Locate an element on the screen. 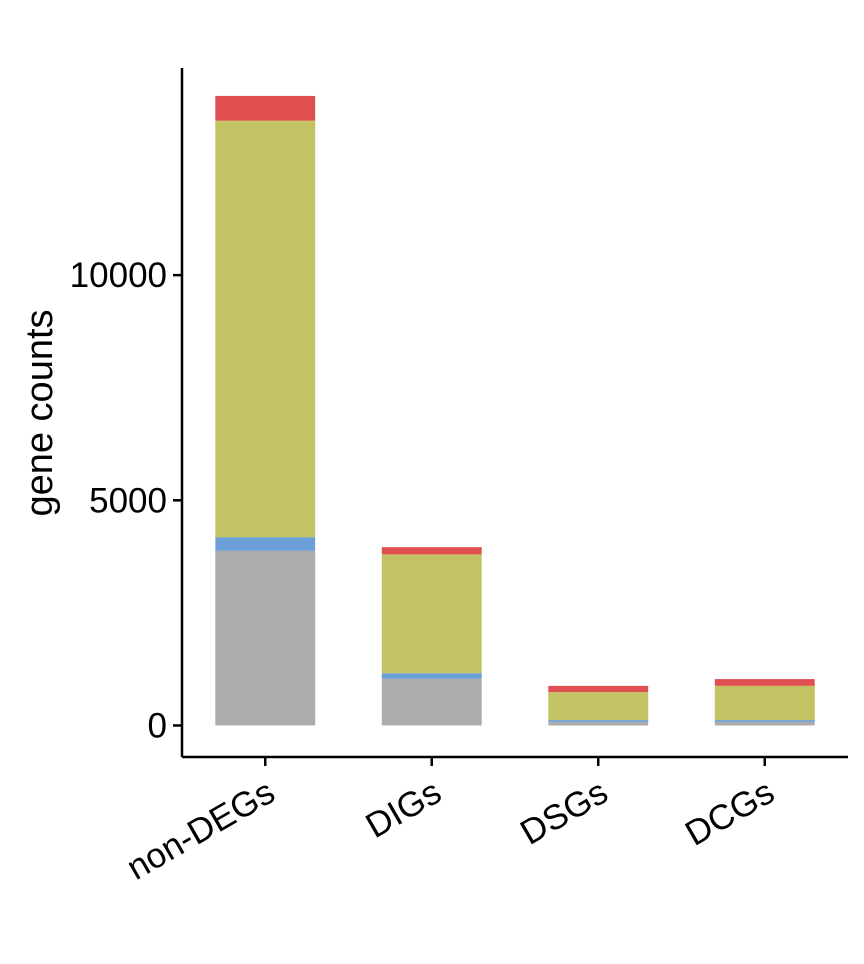  y-tick-label-10000: 10000 is located at coordinates (118, 275).